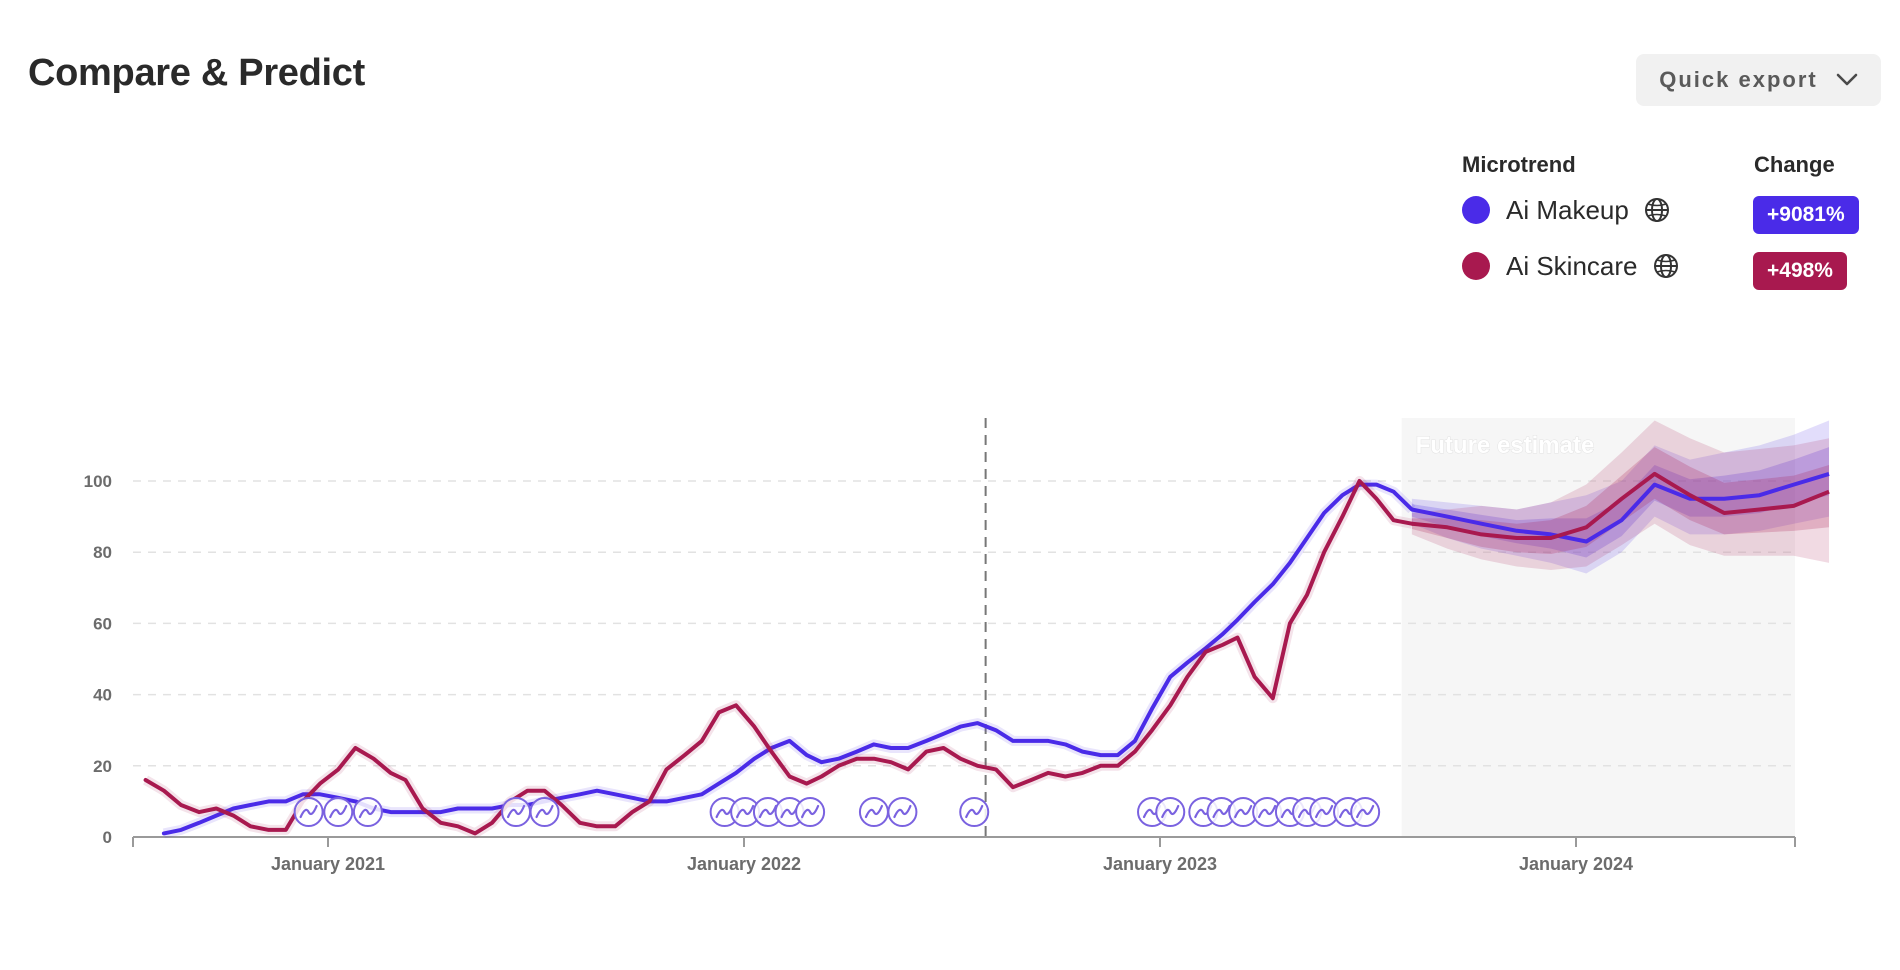 This screenshot has height=970, width=1900. What do you see at coordinates (1505, 445) in the screenshot?
I see `future-estimate-label: Future estimate` at bounding box center [1505, 445].